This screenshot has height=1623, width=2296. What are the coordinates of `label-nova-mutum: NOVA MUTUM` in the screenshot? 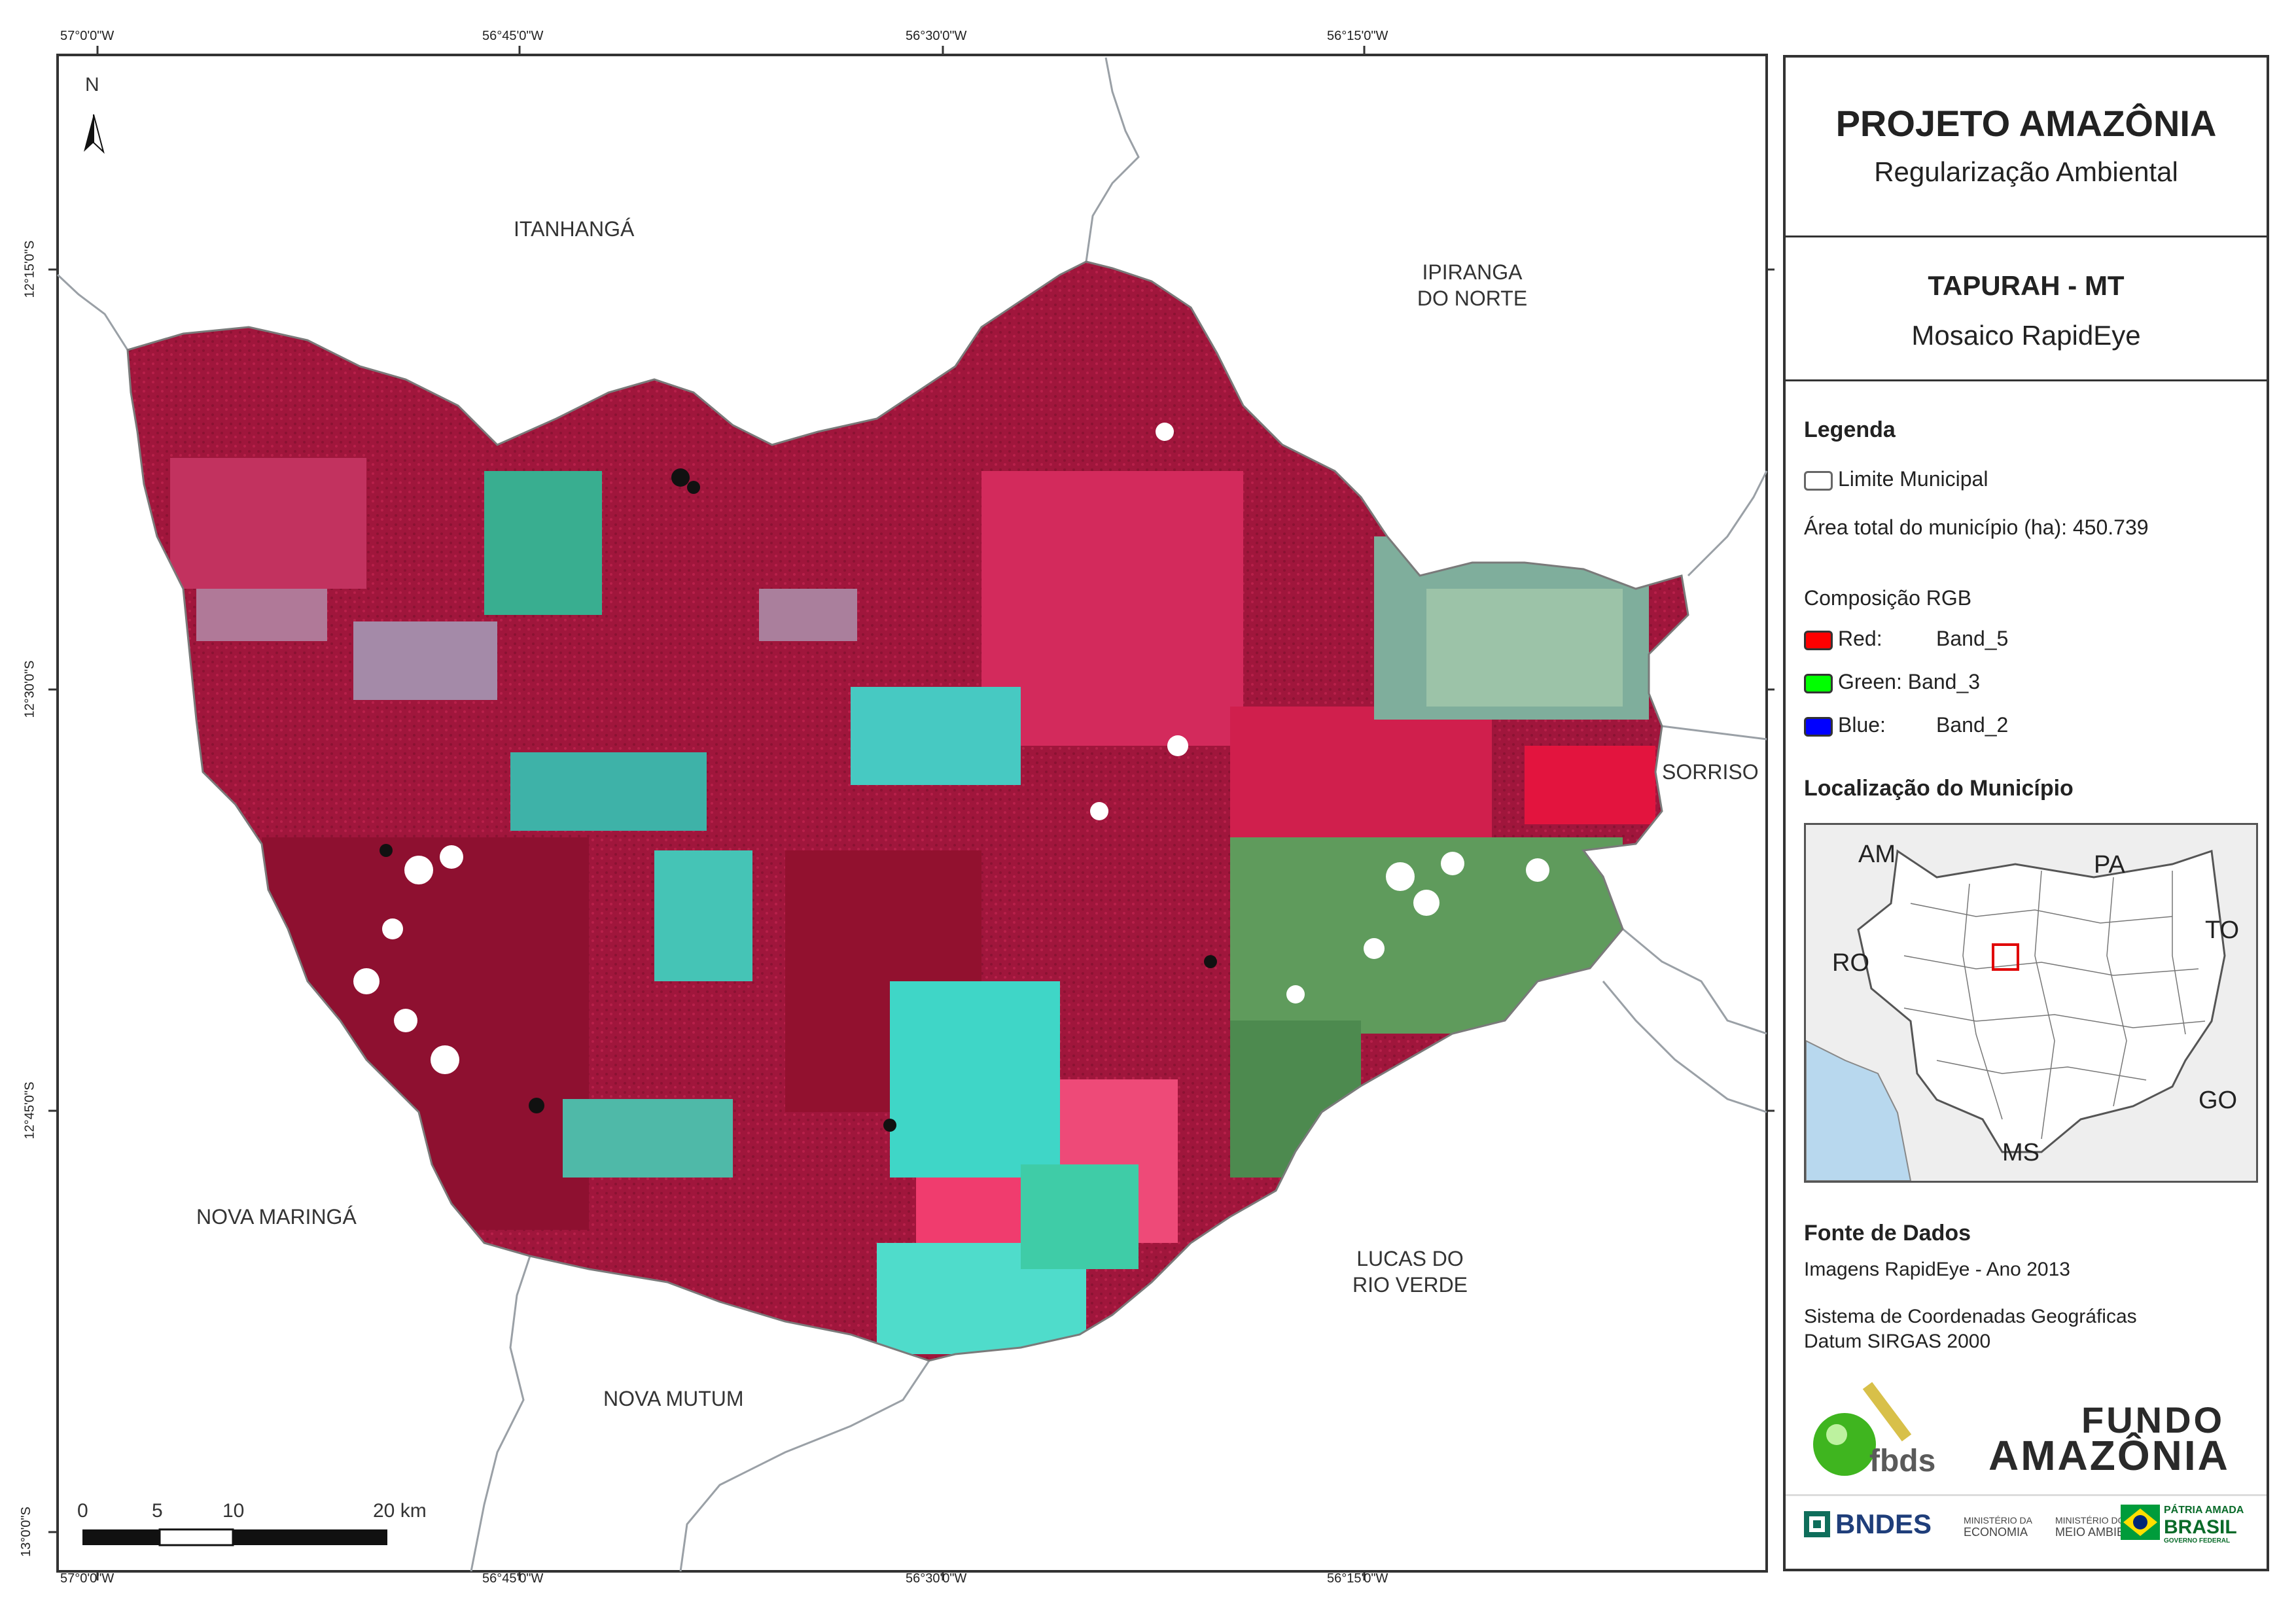 It's located at (674, 1399).